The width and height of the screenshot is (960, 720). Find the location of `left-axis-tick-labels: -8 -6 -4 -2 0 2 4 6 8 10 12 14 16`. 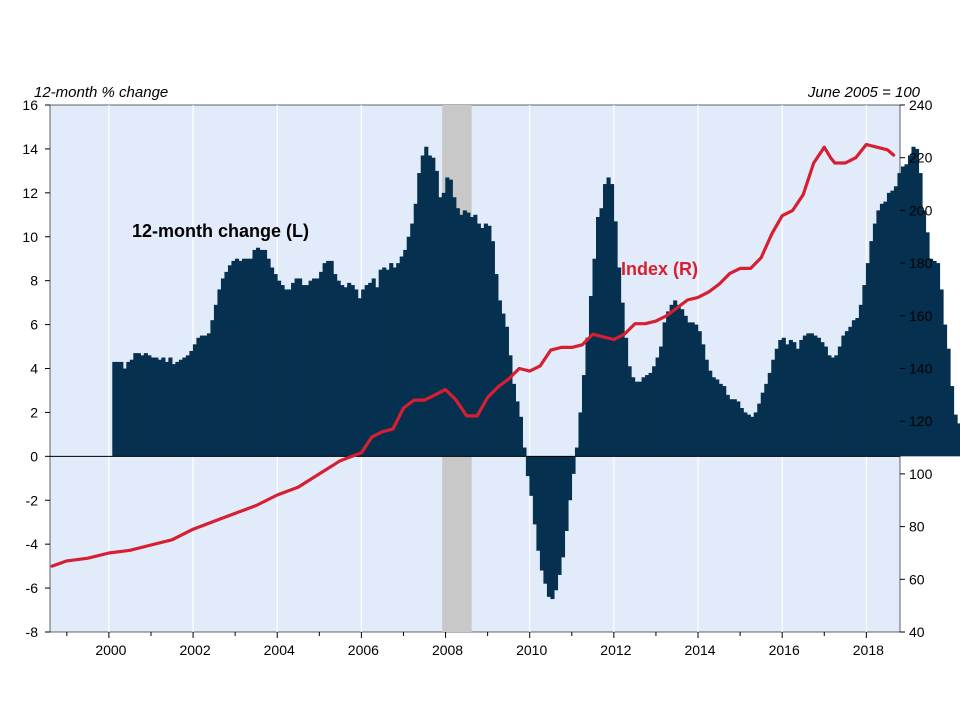

left-axis-tick-labels: -8 -6 -4 -2 0 2 4 6 8 10 12 14 16 is located at coordinates (36, 368).